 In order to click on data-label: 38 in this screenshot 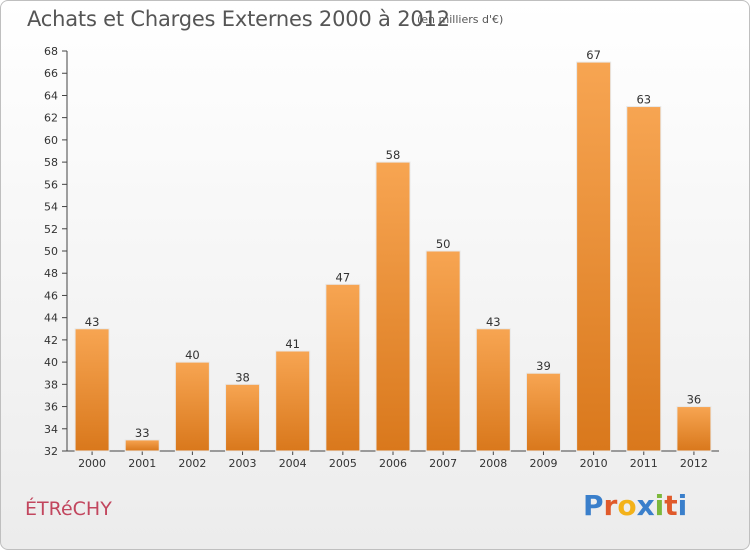, I will do `click(242, 377)`.